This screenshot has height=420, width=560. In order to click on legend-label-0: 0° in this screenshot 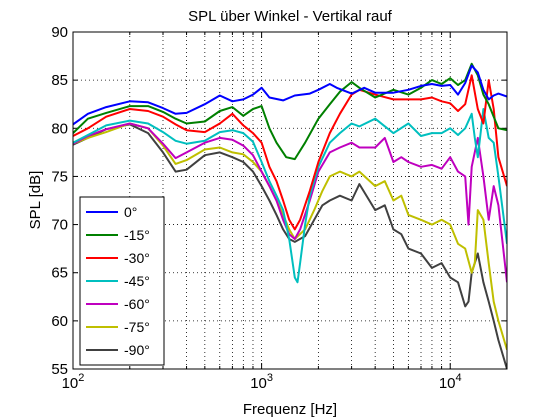, I will do `click(130, 212)`.